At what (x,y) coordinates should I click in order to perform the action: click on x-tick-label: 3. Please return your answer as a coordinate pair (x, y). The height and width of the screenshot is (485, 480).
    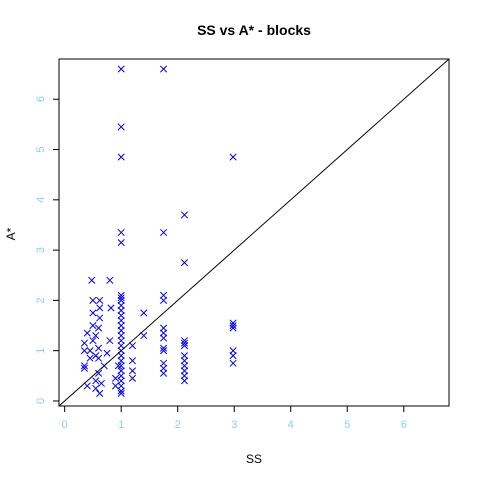
    Looking at the image, I should click on (234, 425).